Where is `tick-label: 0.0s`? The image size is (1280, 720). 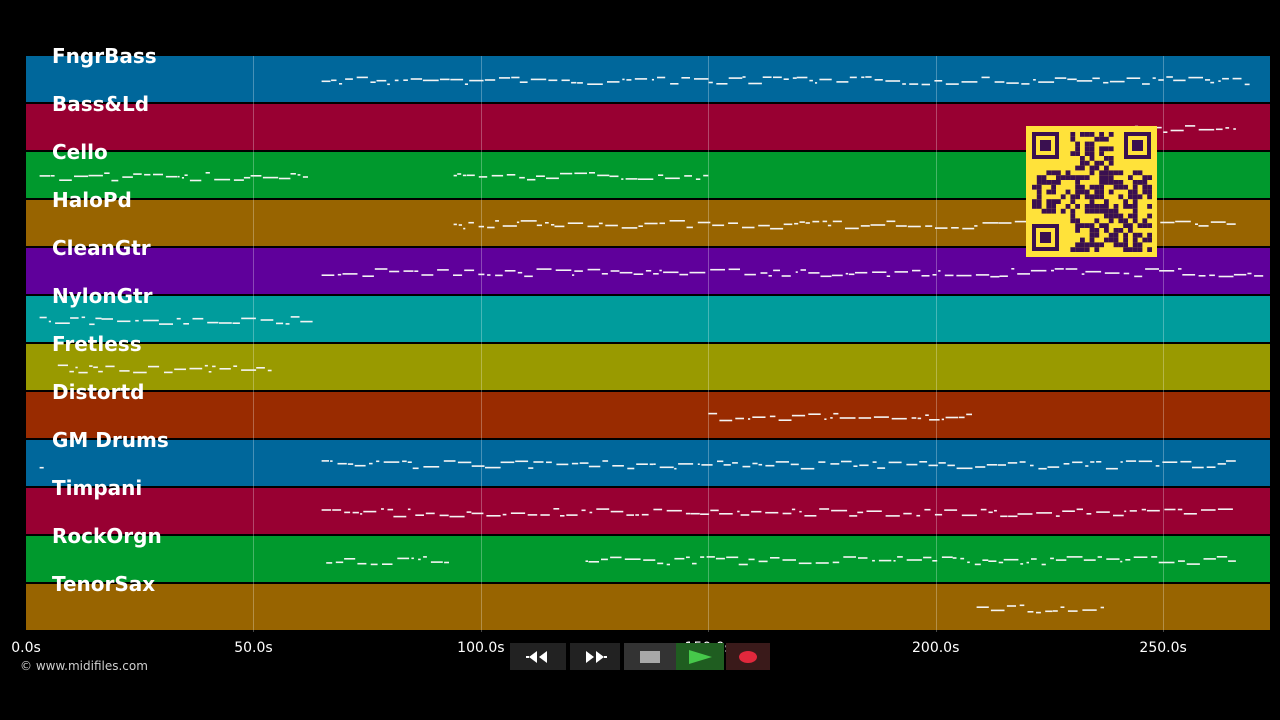
tick-label: 0.0s is located at coordinates (26, 648).